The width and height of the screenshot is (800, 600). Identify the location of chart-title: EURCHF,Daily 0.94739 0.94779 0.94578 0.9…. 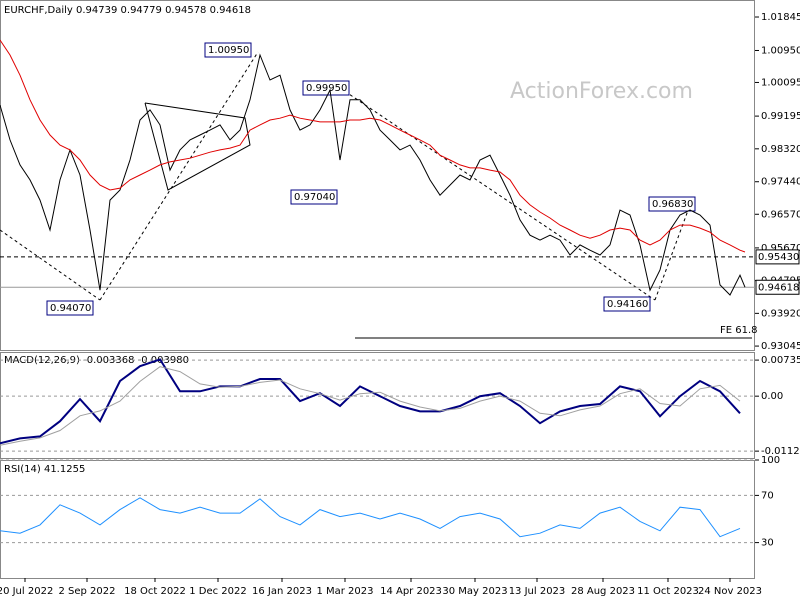
(127, 10).